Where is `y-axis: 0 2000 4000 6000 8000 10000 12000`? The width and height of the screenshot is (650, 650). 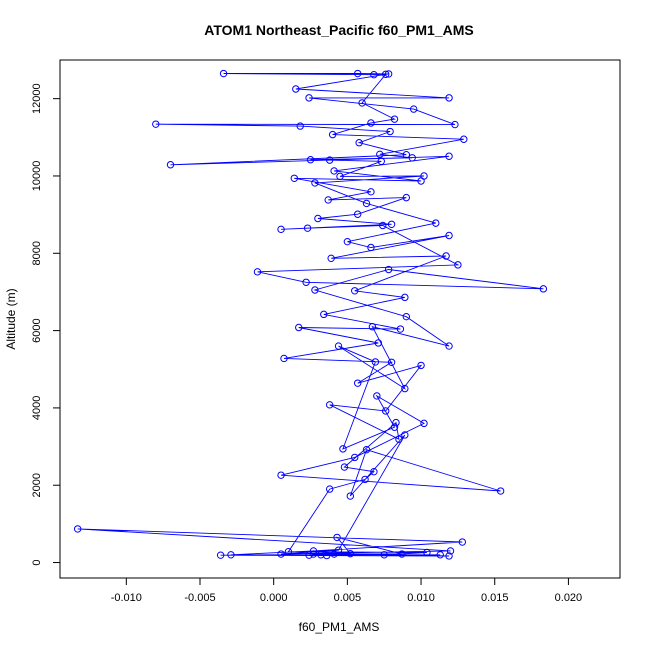 y-axis: 0 2000 4000 6000 8000 10000 12000 is located at coordinates (46, 324).